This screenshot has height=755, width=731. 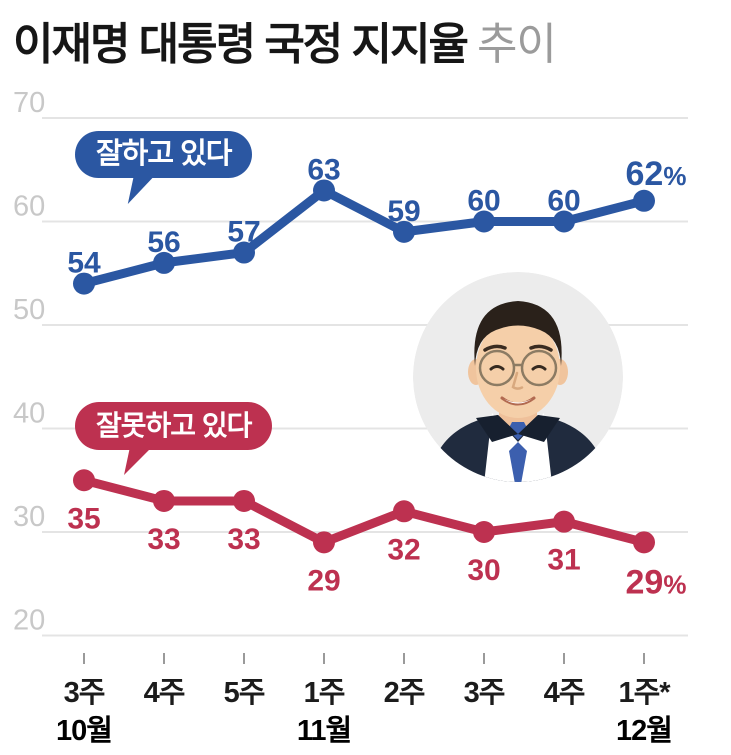 What do you see at coordinates (243, 232) in the screenshot?
I see `data-label: 57` at bounding box center [243, 232].